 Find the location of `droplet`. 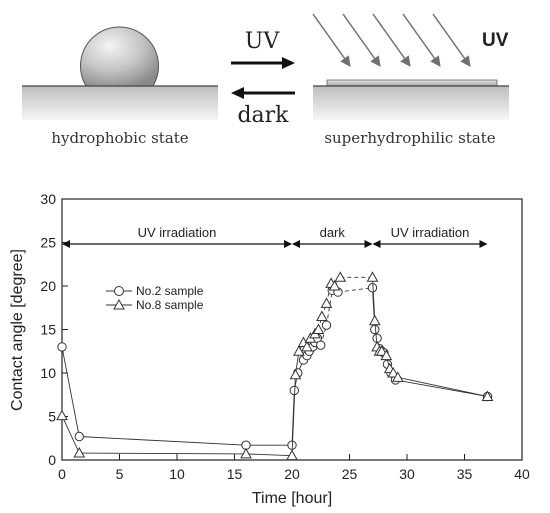

droplet is located at coordinates (119, 56).